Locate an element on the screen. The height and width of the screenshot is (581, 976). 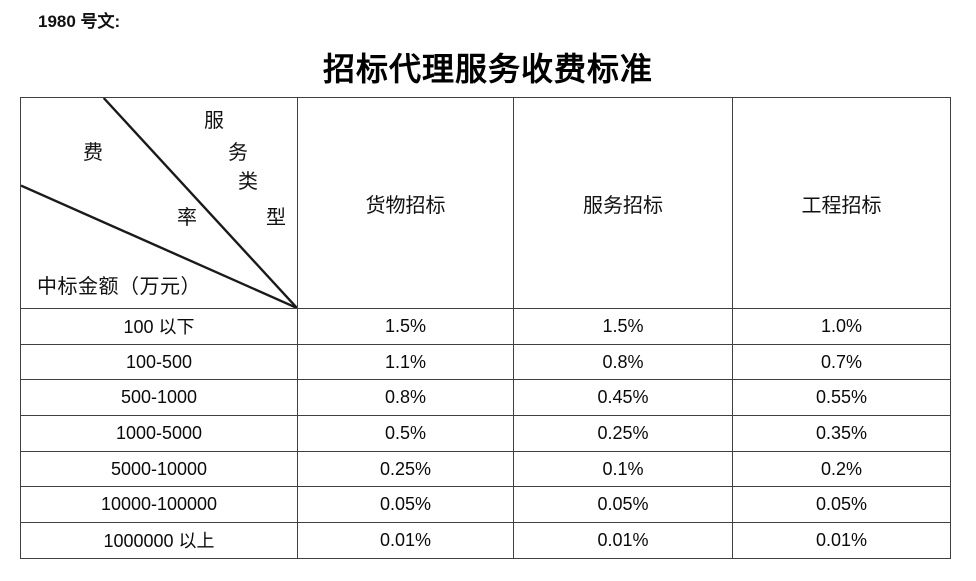
diagonal-divider-lines is located at coordinates (159, 203).